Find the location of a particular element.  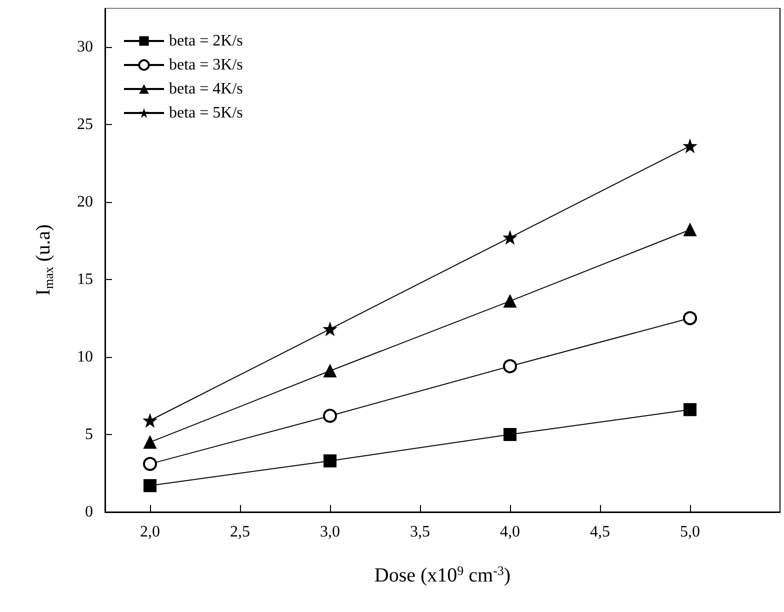

y-tick-label: 5 is located at coordinates (89, 434).